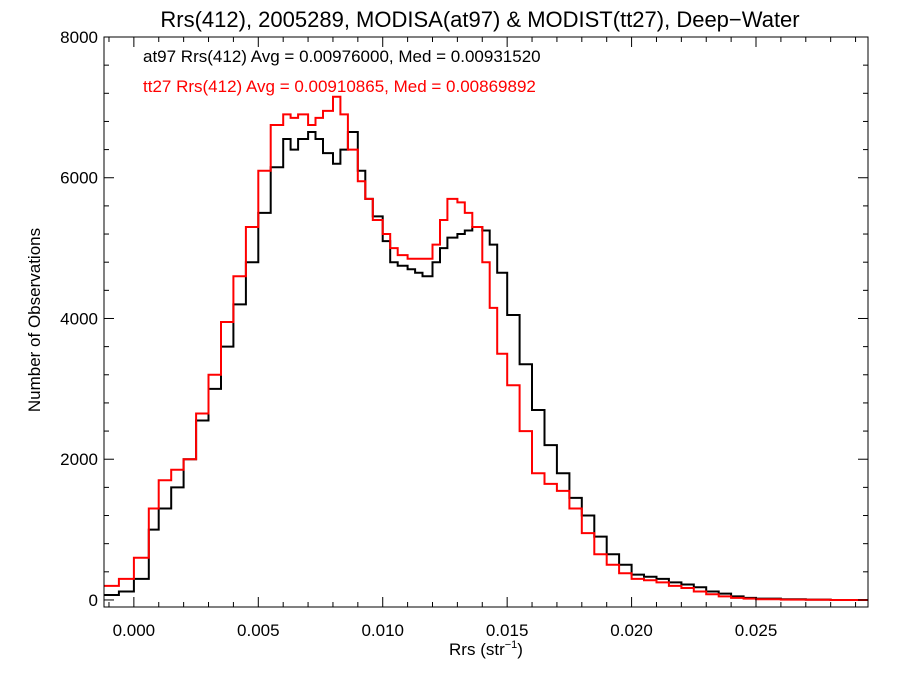 Image resolution: width=900 pixels, height=675 pixels. Describe the element at coordinates (79, 178) in the screenshot. I see `y-tick-label: 6000` at that location.